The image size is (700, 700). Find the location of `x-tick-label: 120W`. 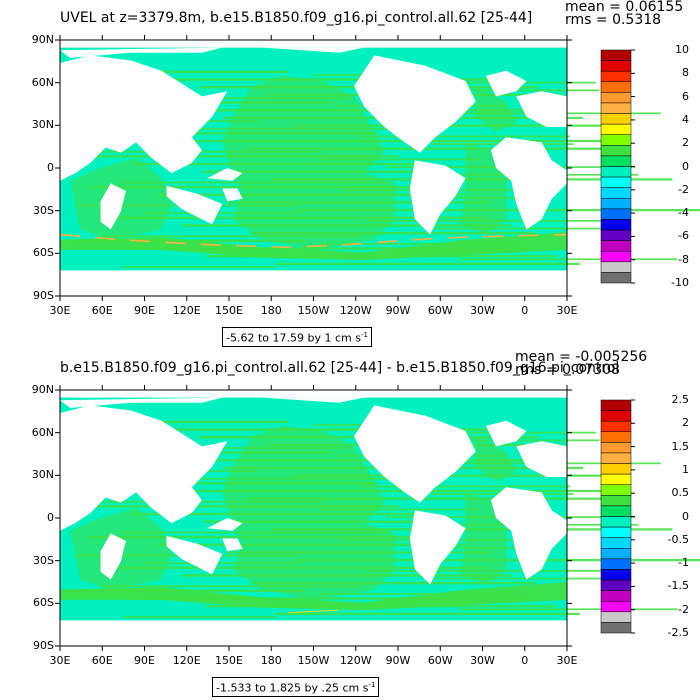

x-tick-label: 120W is located at coordinates (355, 660).